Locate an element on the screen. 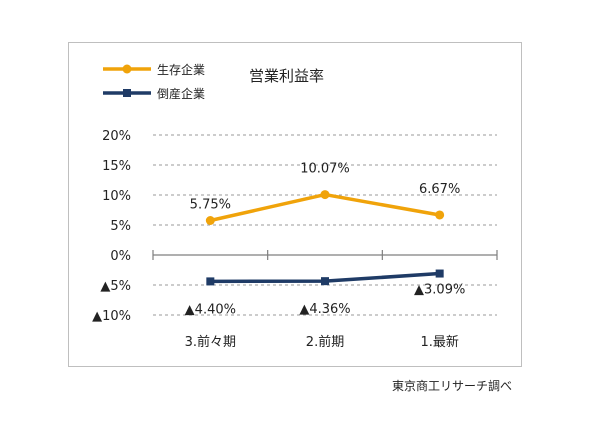 The image size is (600, 437). legend-label: 生存企業 is located at coordinates (181, 69).